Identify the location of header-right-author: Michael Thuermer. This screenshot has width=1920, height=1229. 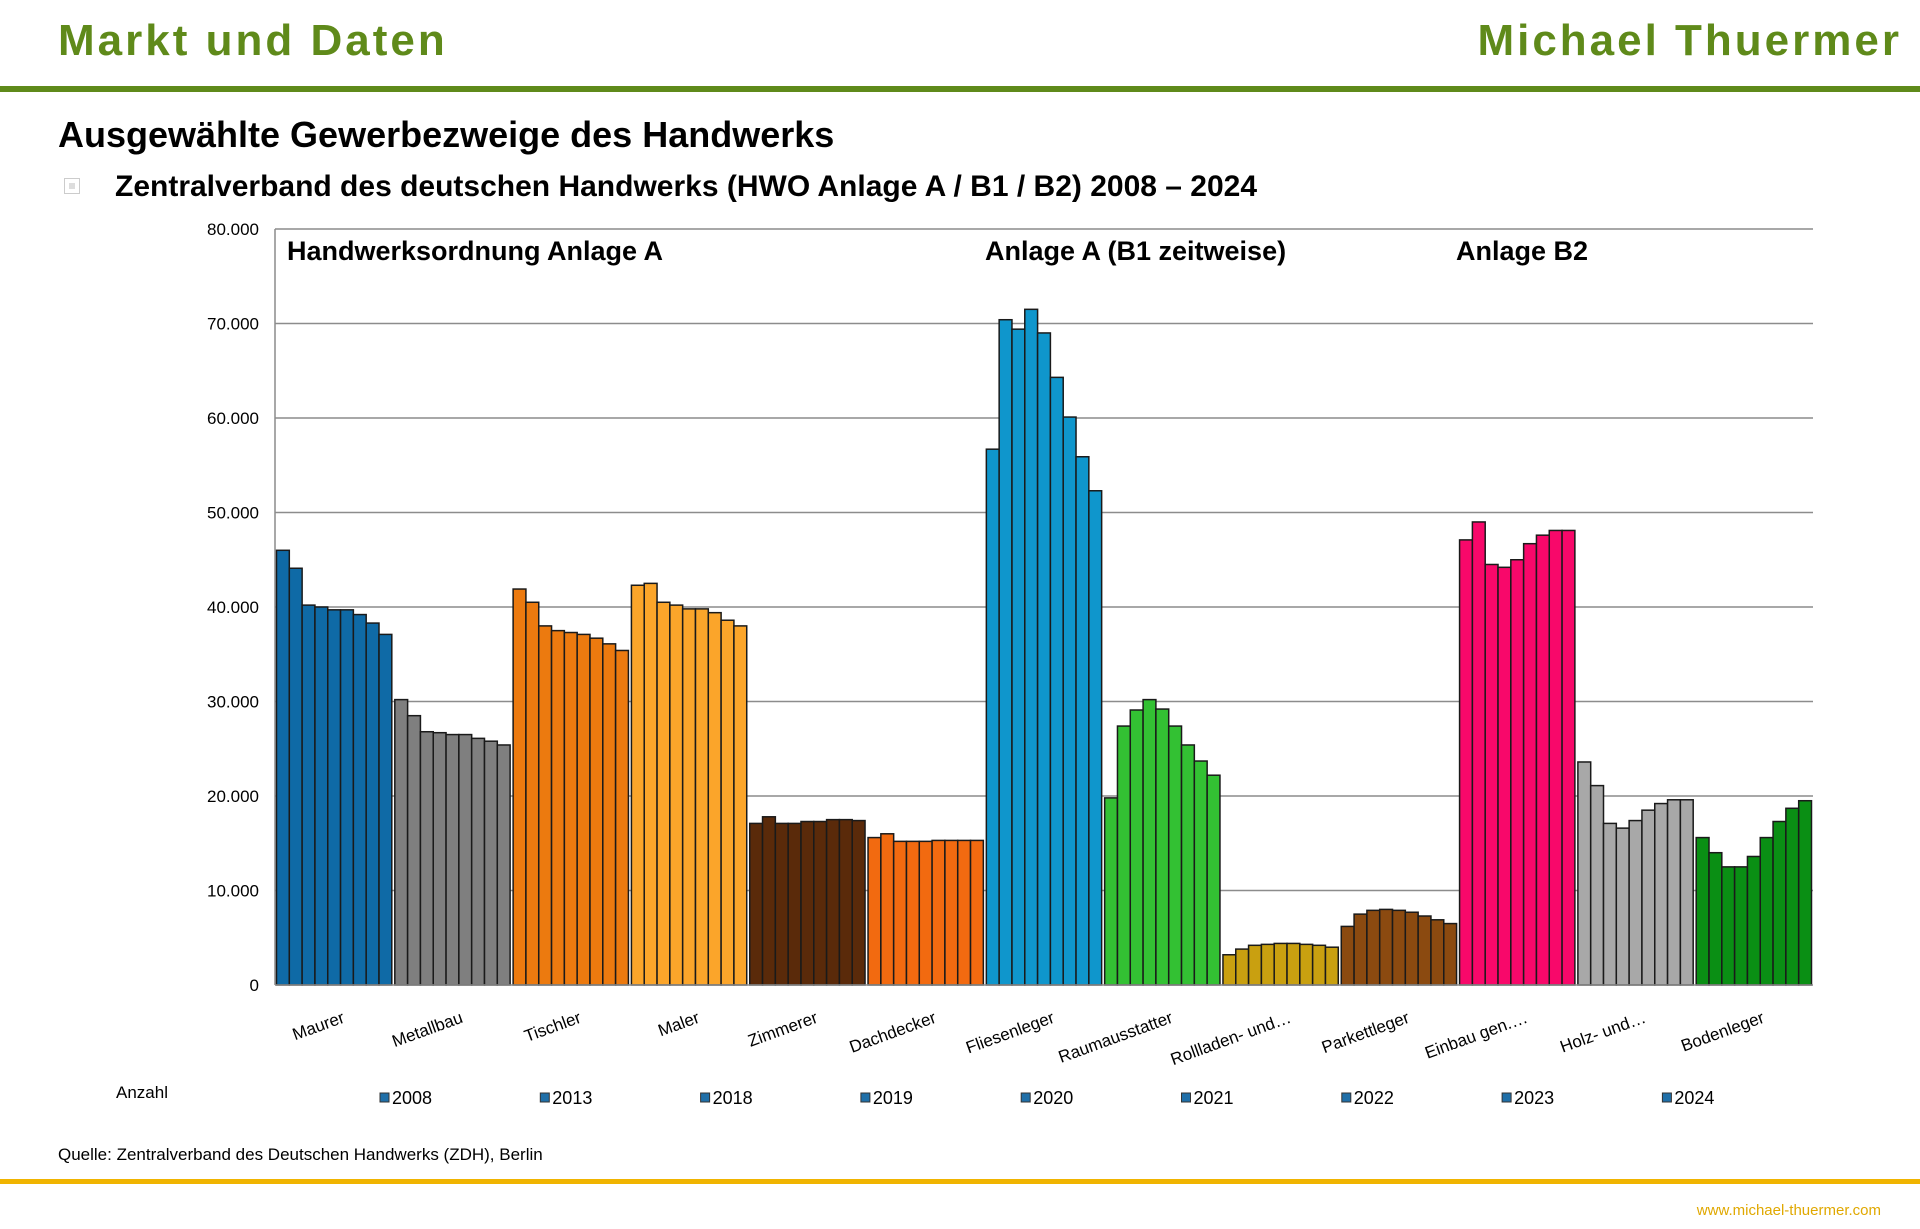
(1689, 40).